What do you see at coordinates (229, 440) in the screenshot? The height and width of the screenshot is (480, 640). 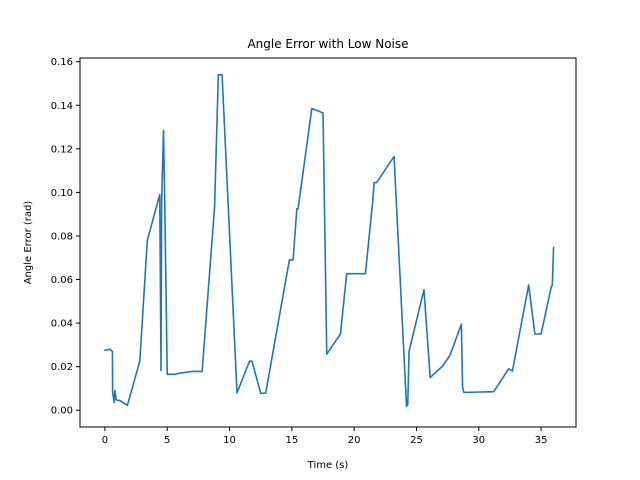 I see `x-tick-label: 10` at bounding box center [229, 440].